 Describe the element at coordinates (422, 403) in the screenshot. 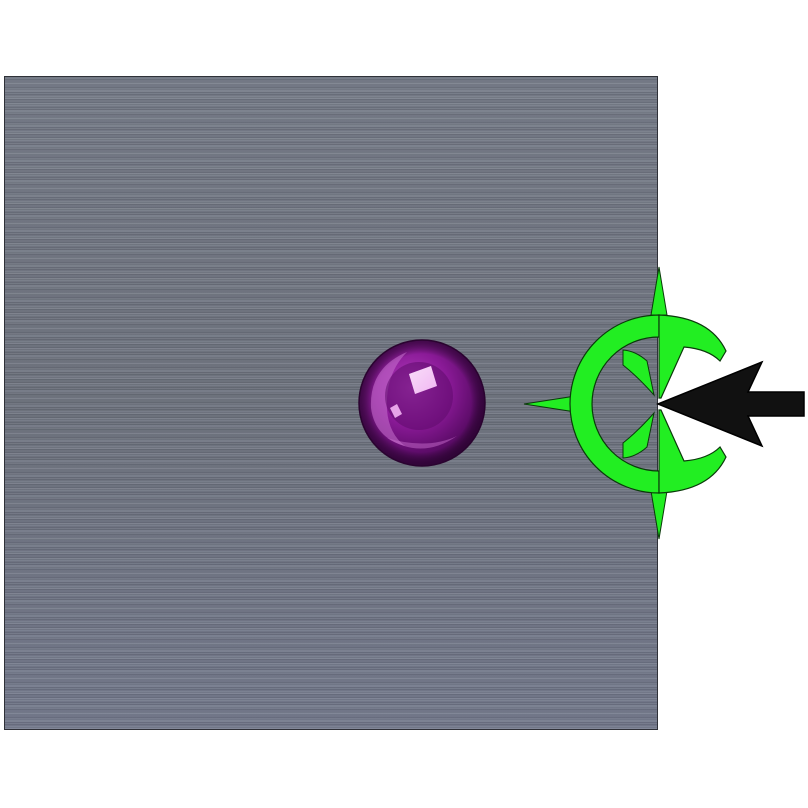

I see `sphere-ball-icon` at that location.